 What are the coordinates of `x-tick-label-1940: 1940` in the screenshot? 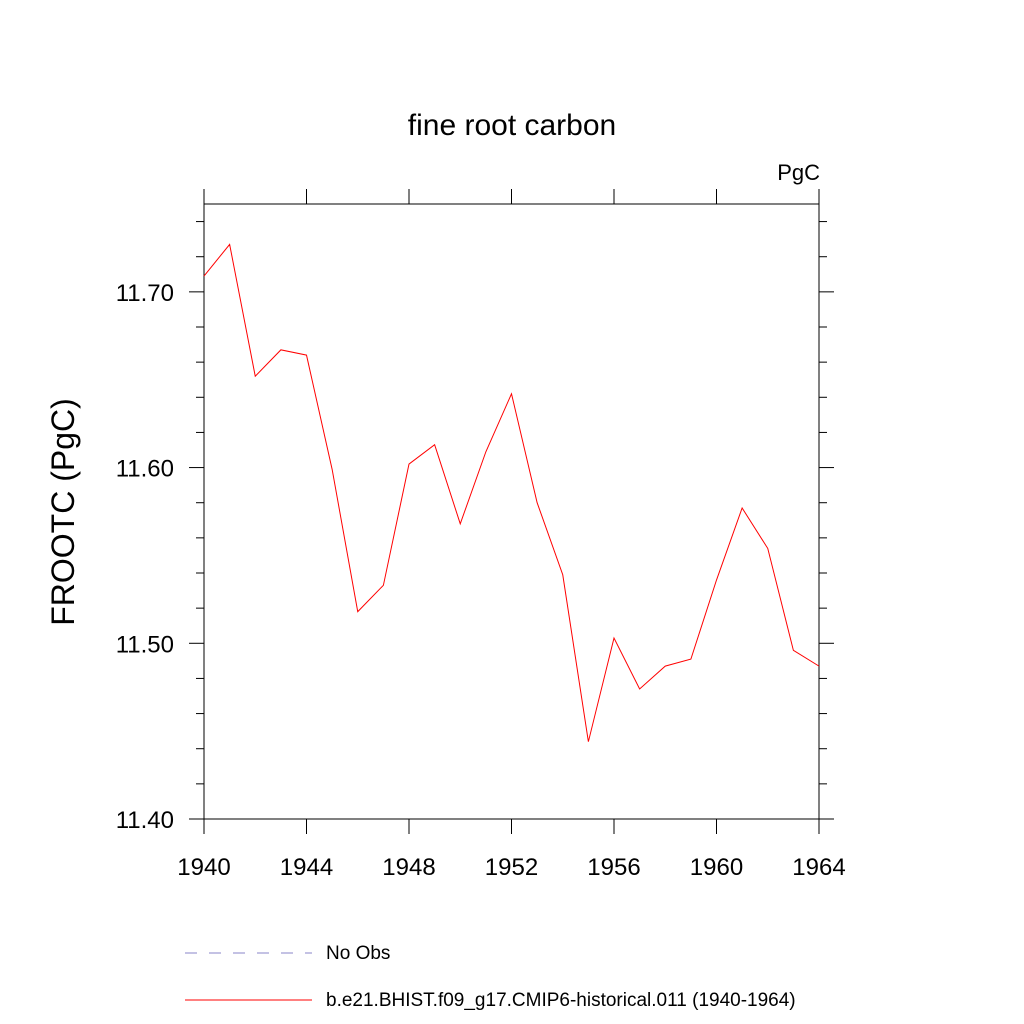 It's located at (203, 867).